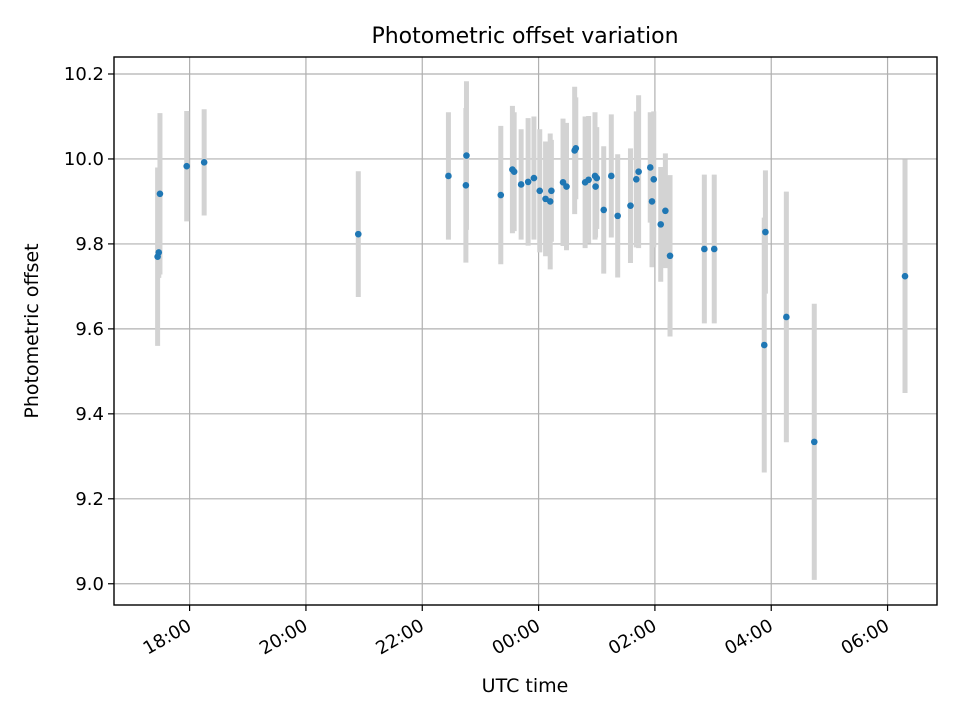  I want to click on y-axis-ticks: 9.0 9.2 9.4 9.6 9.8 10.0 10.2, so click(89, 329).